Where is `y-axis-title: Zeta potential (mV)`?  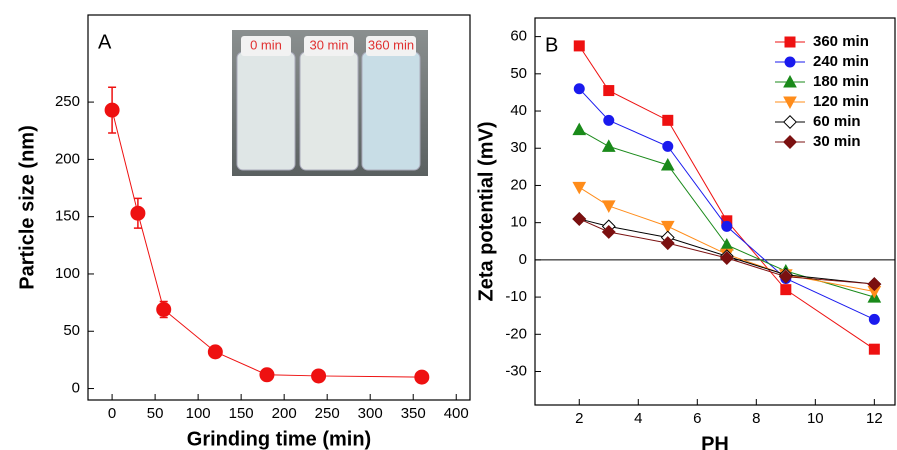 y-axis-title: Zeta potential (mV) is located at coordinates (486, 211).